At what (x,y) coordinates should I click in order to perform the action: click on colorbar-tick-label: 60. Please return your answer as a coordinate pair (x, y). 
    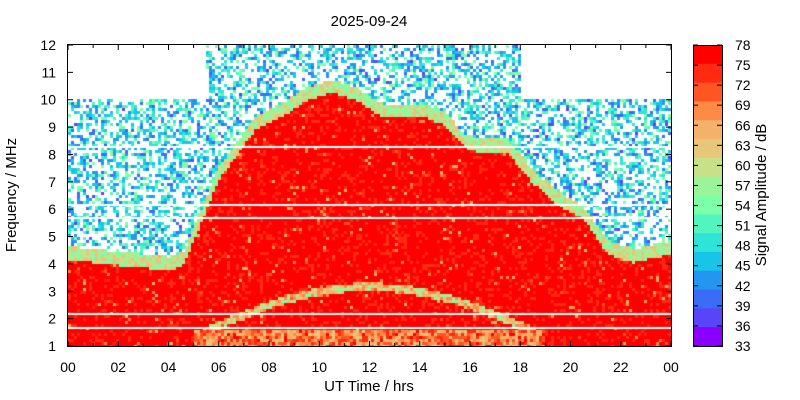
    Looking at the image, I should click on (743, 165).